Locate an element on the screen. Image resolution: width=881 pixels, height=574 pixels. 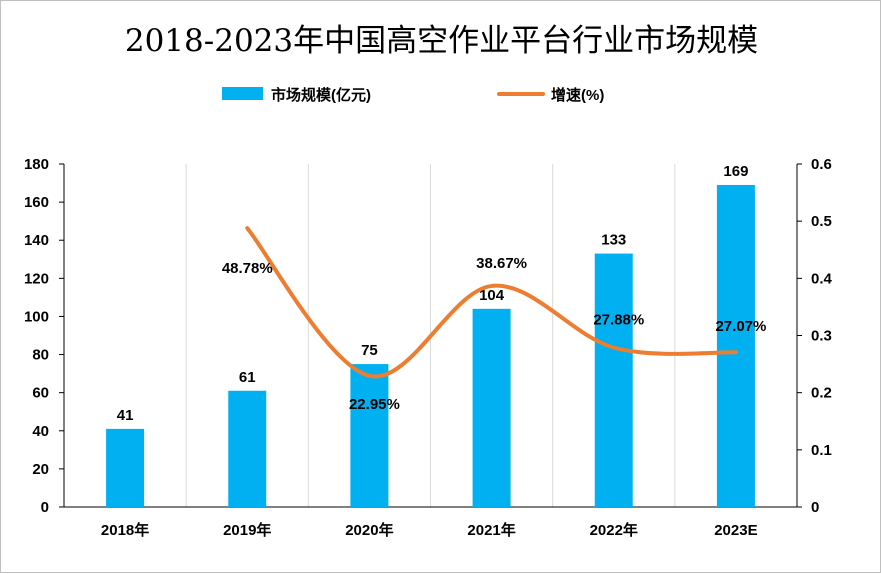
x-tick-label: 2021年 is located at coordinates (491, 530).